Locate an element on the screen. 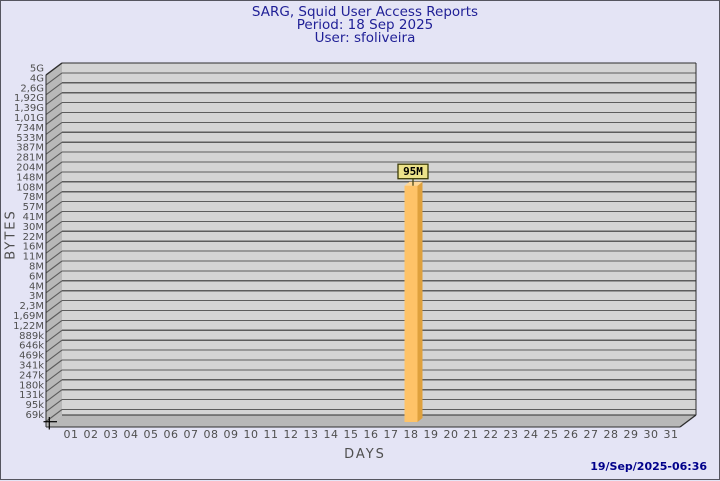 The width and height of the screenshot is (720, 481). y-tick-label: 57M is located at coordinates (33, 207).